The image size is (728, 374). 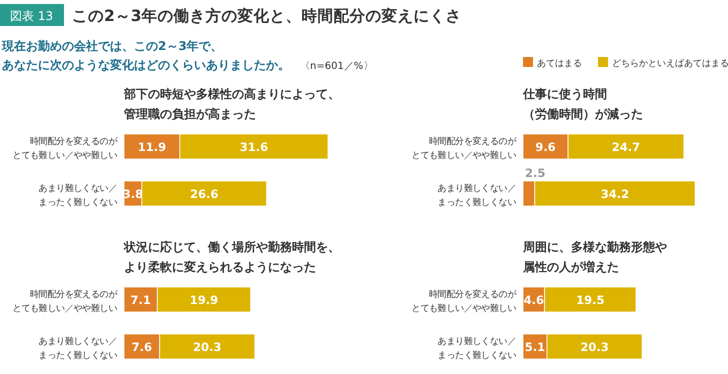 What do you see at coordinates (140, 300) in the screenshot?
I see `data-label: 7.1` at bounding box center [140, 300].